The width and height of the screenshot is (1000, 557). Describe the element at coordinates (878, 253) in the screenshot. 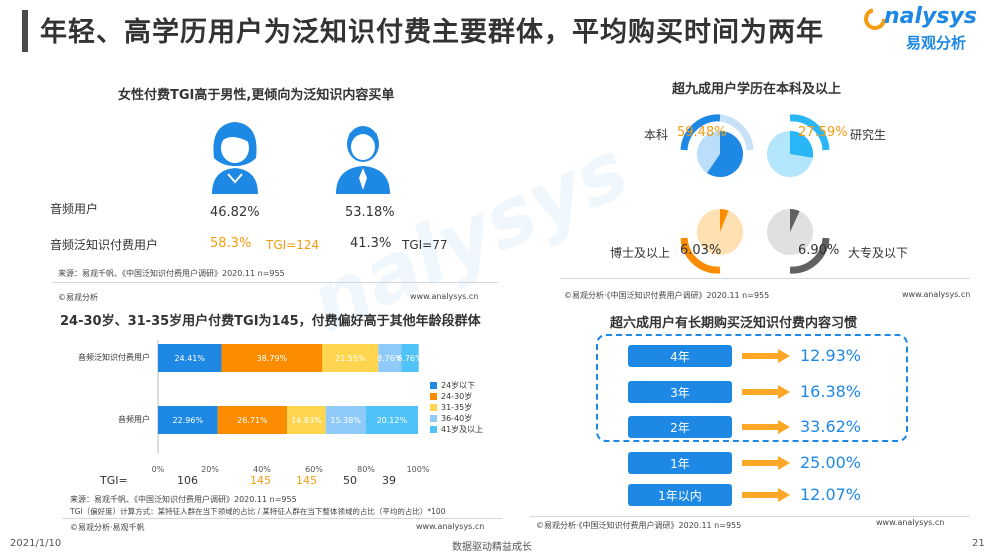

I see `college-label: 大专及以下` at that location.